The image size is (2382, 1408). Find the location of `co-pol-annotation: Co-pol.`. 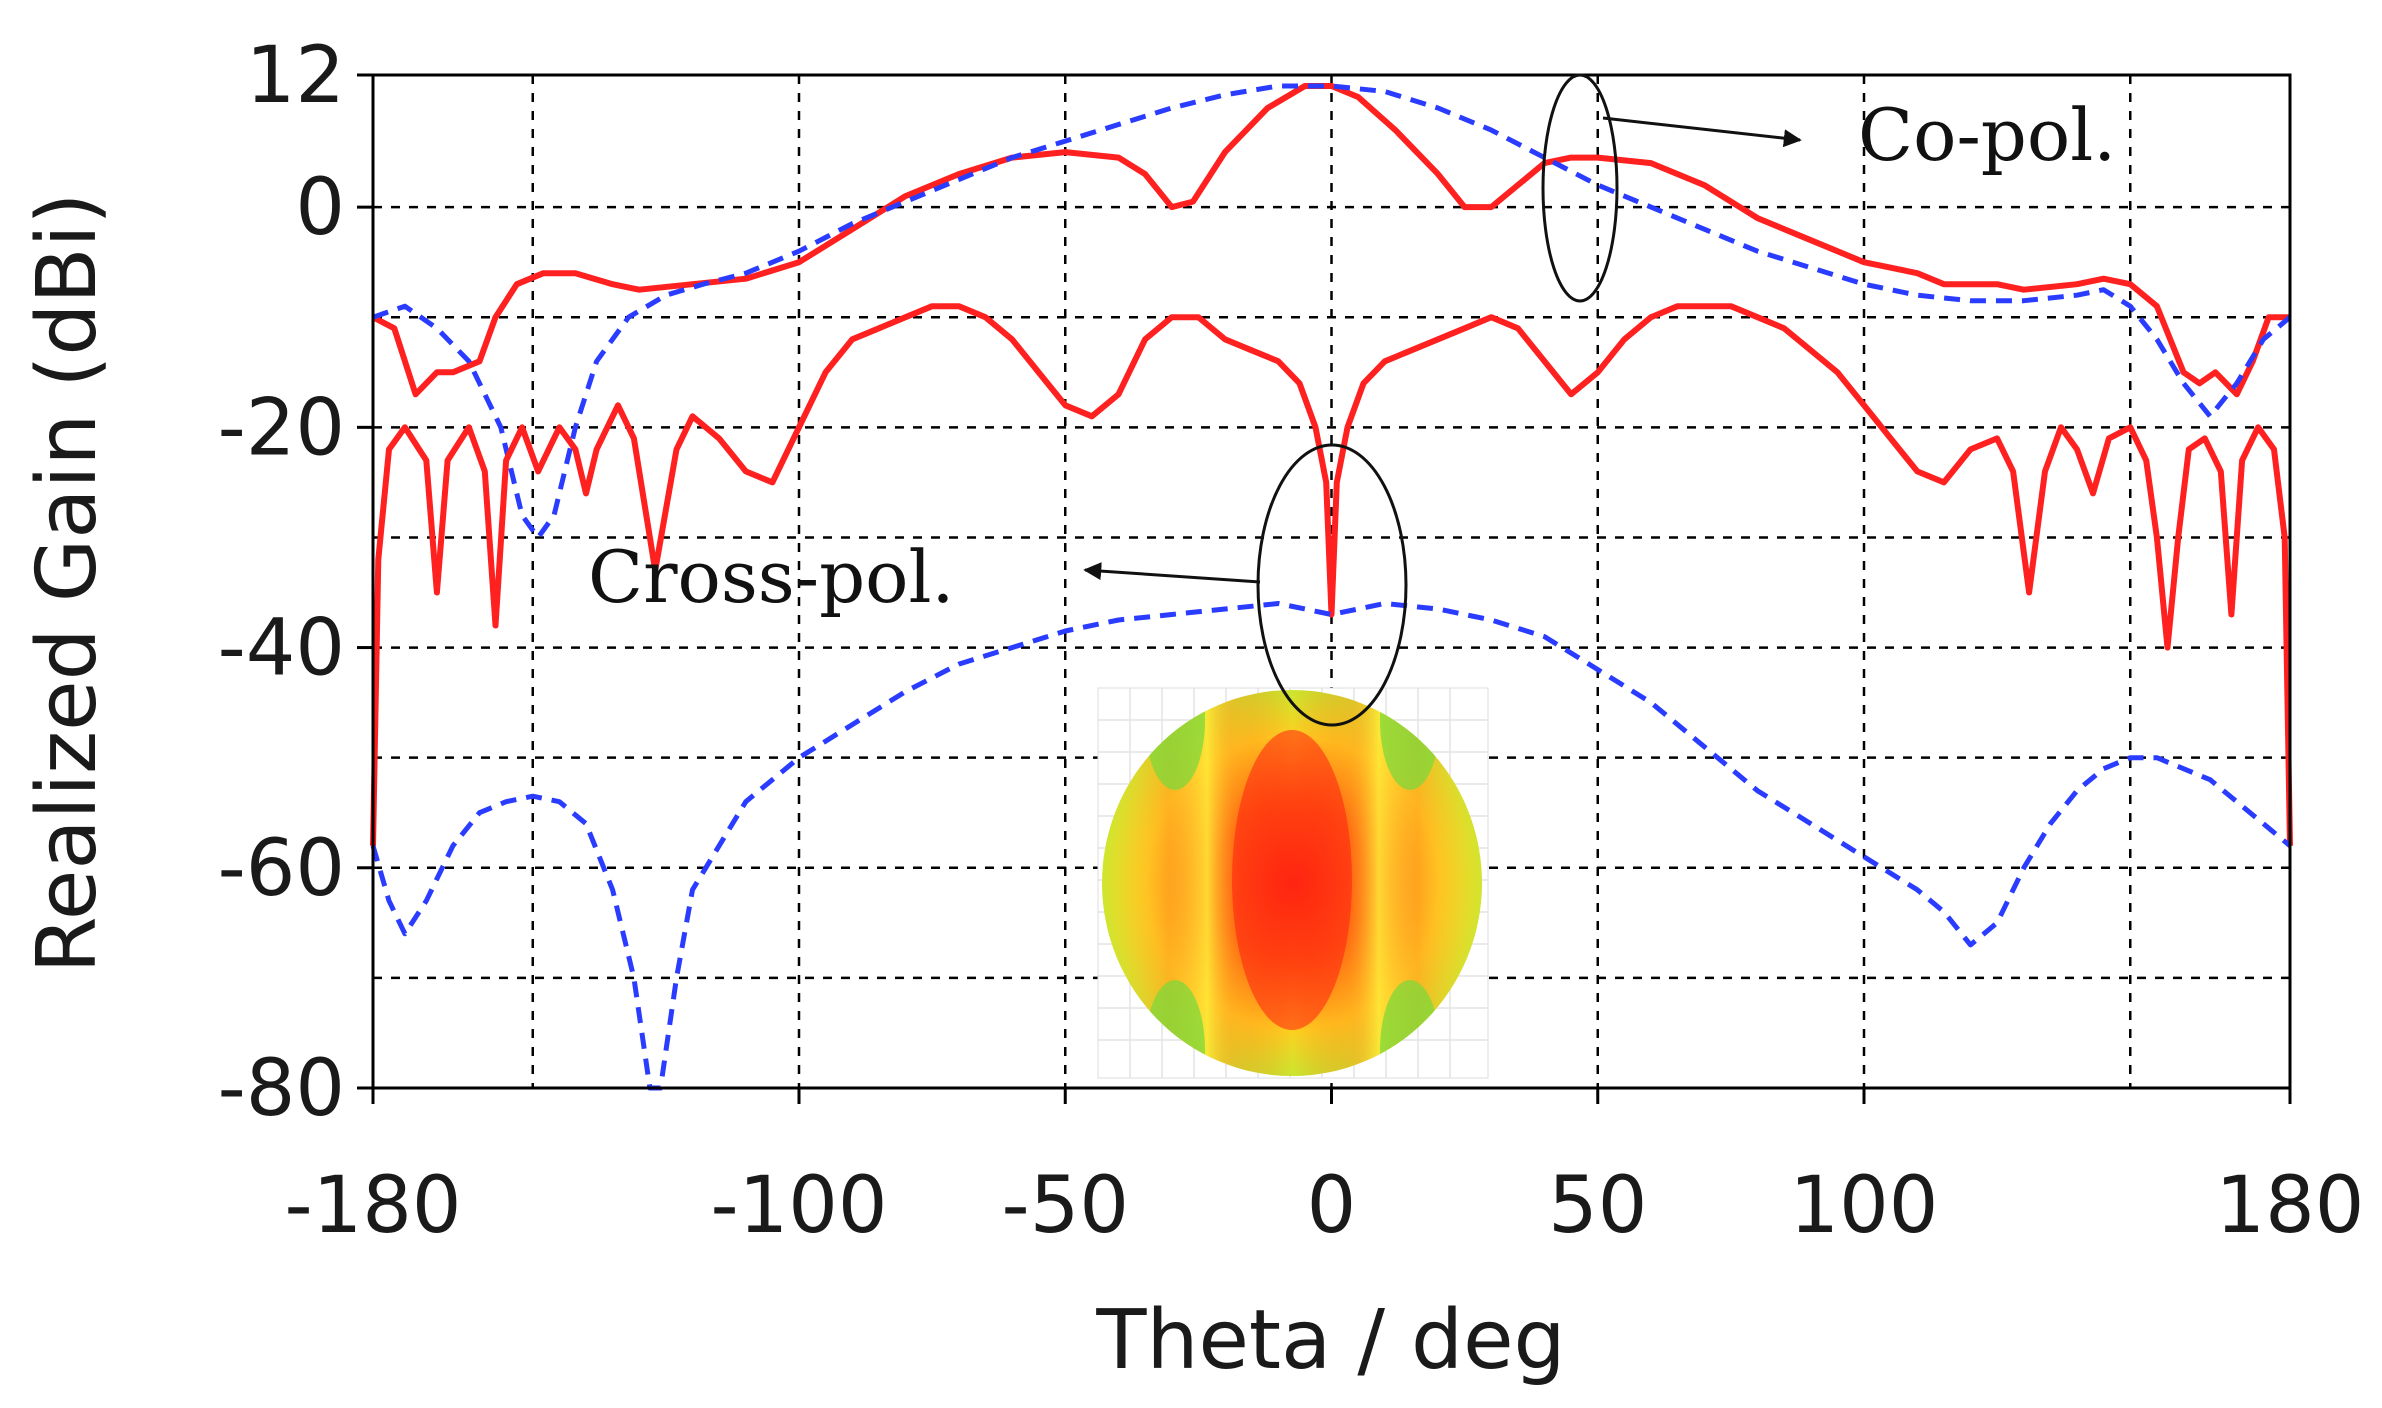

co-pol-annotation: Co-pol. is located at coordinates (1828, 188).